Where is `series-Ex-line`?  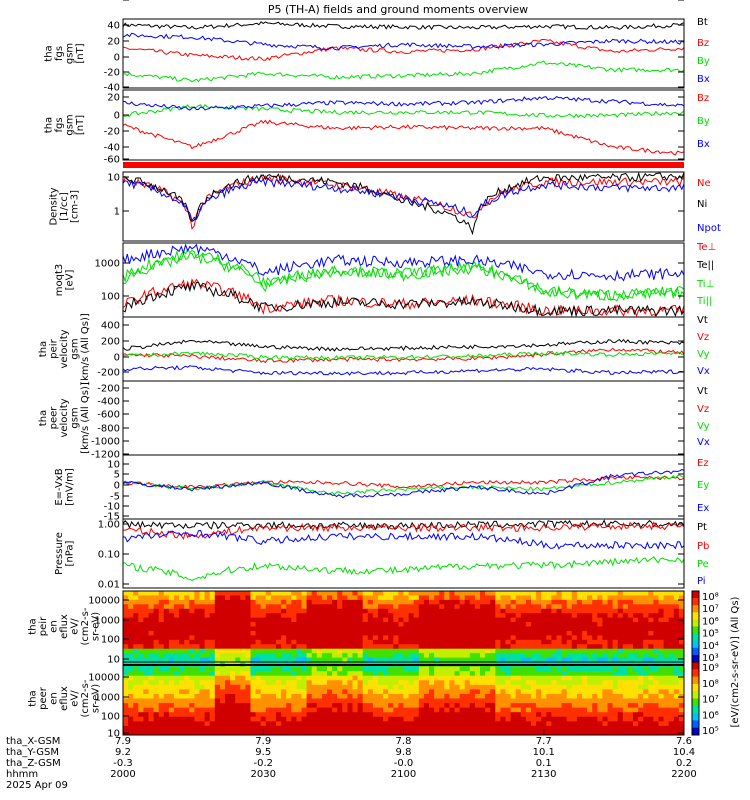
series-Ex-line is located at coordinates (403, 484).